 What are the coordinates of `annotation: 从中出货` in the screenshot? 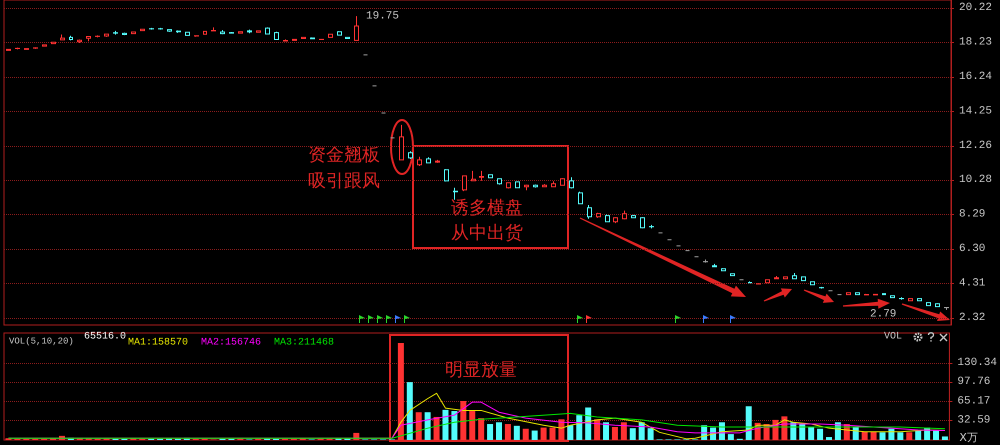 It's located at (487, 233).